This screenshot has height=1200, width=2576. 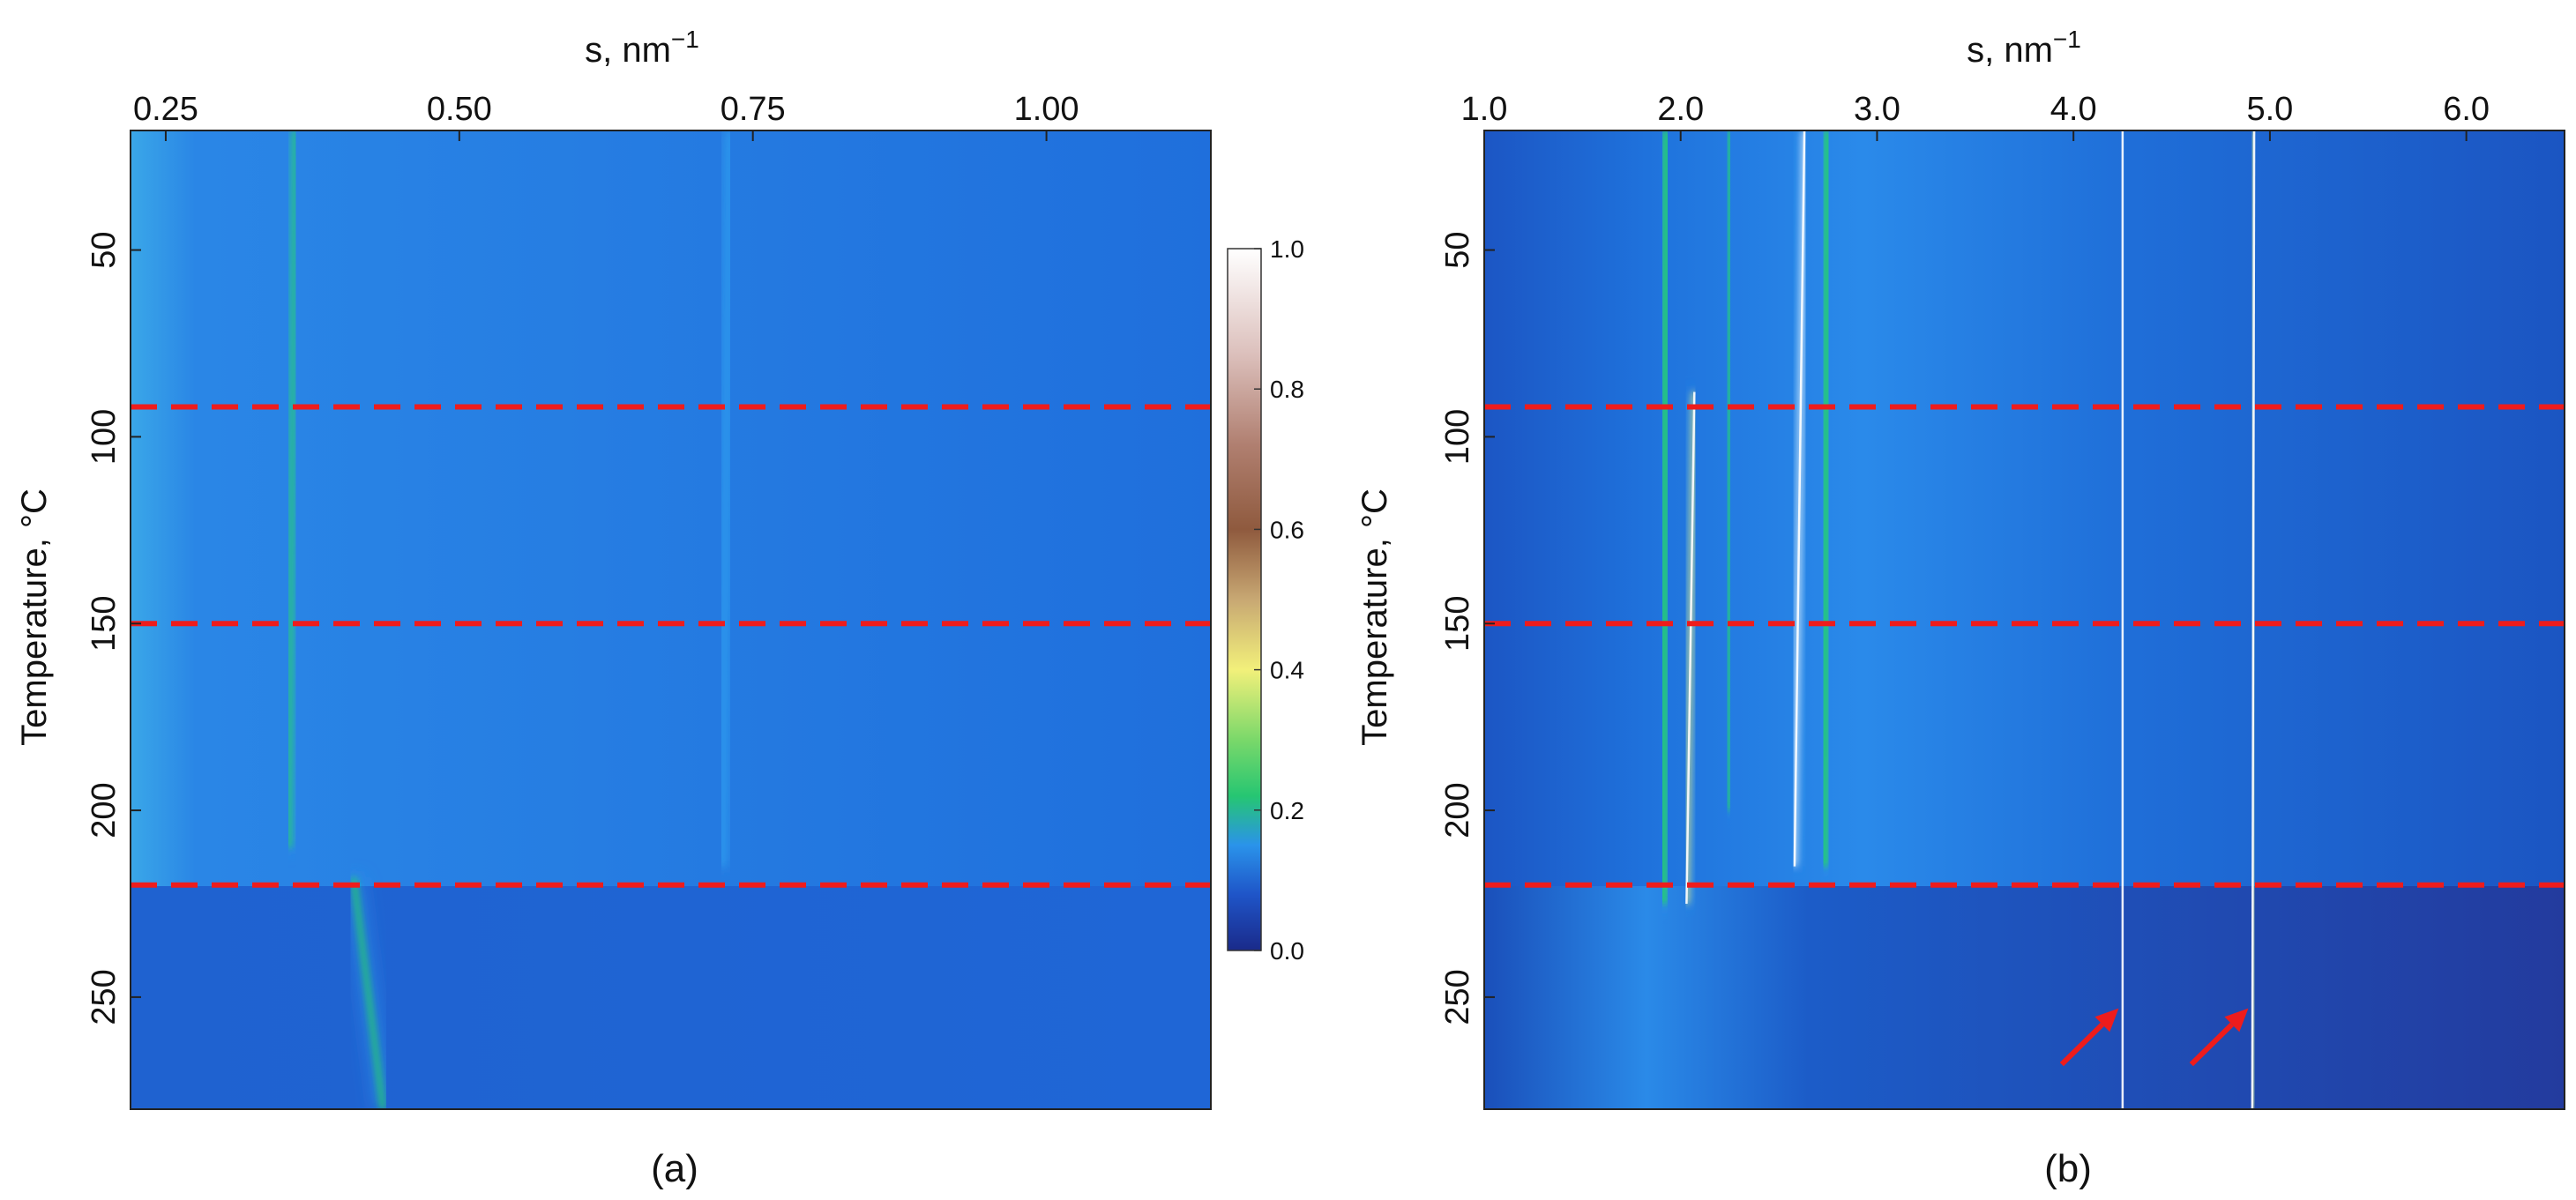 What do you see at coordinates (34, 617) in the screenshot?
I see `panel-a-y-axis-title: Temperature, °C` at bounding box center [34, 617].